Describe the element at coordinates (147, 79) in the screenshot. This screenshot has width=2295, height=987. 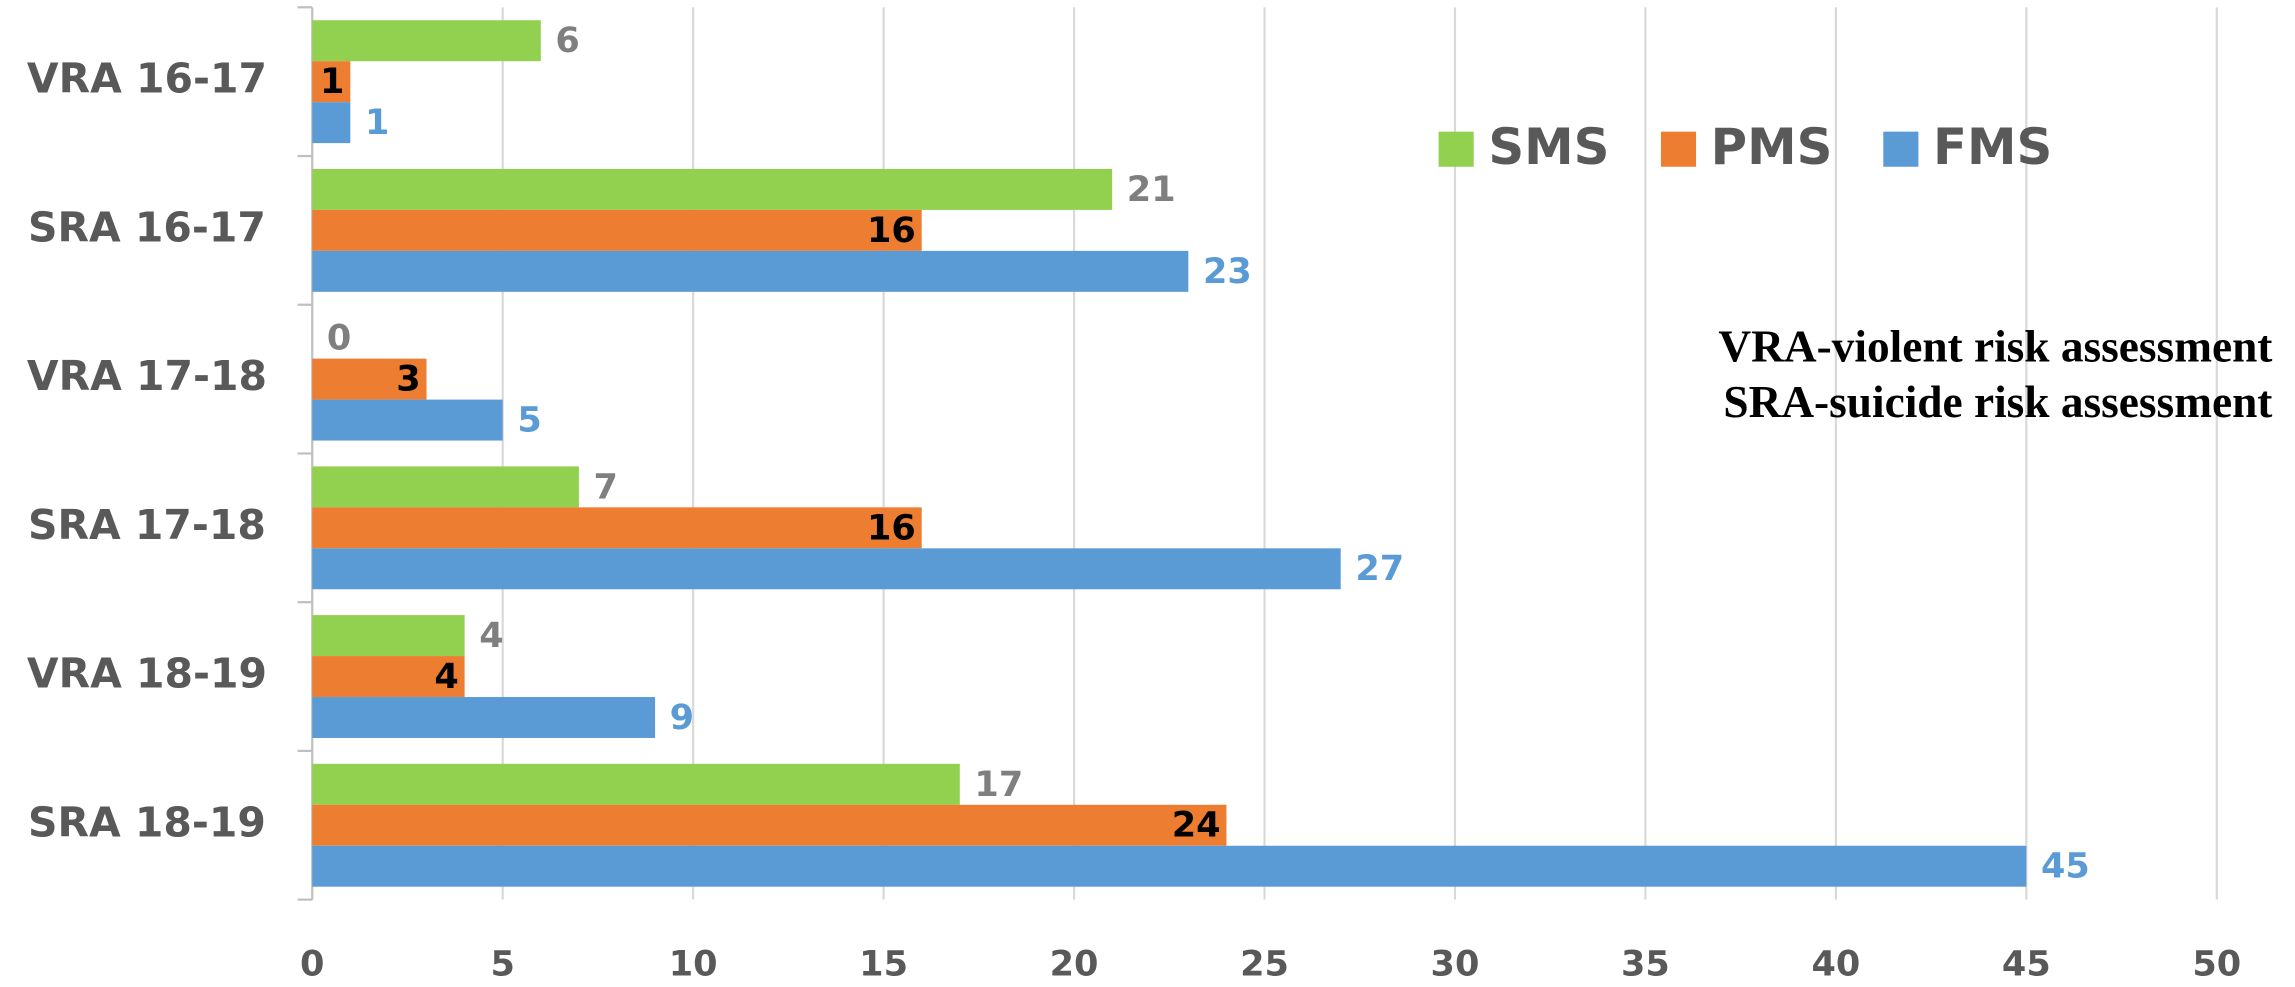
I see `category-label: VRA 16-17` at that location.